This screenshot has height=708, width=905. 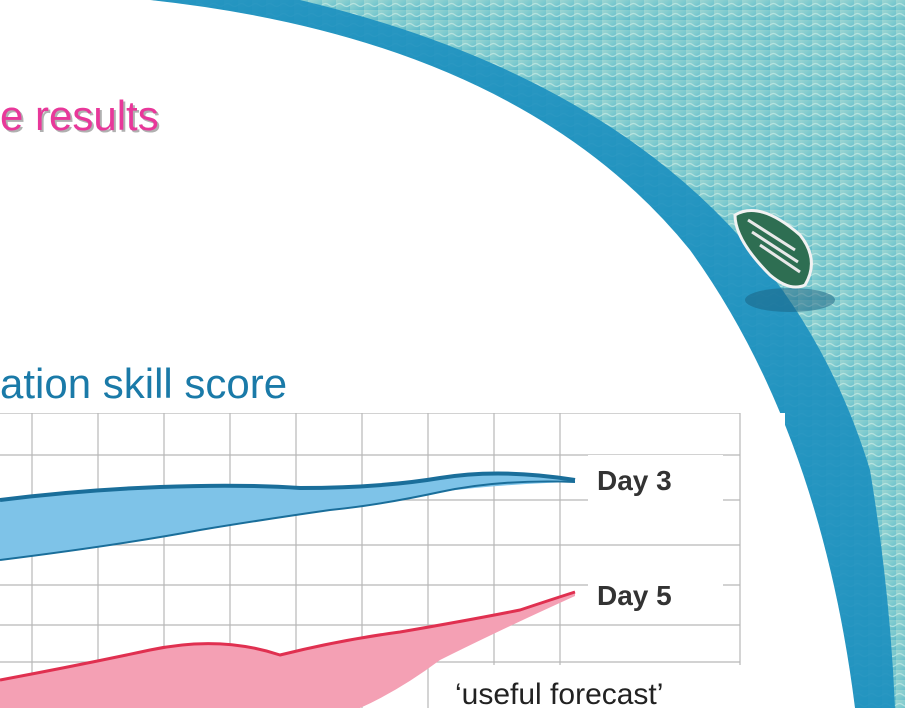 What do you see at coordinates (784, 260) in the screenshot?
I see `boat` at bounding box center [784, 260].